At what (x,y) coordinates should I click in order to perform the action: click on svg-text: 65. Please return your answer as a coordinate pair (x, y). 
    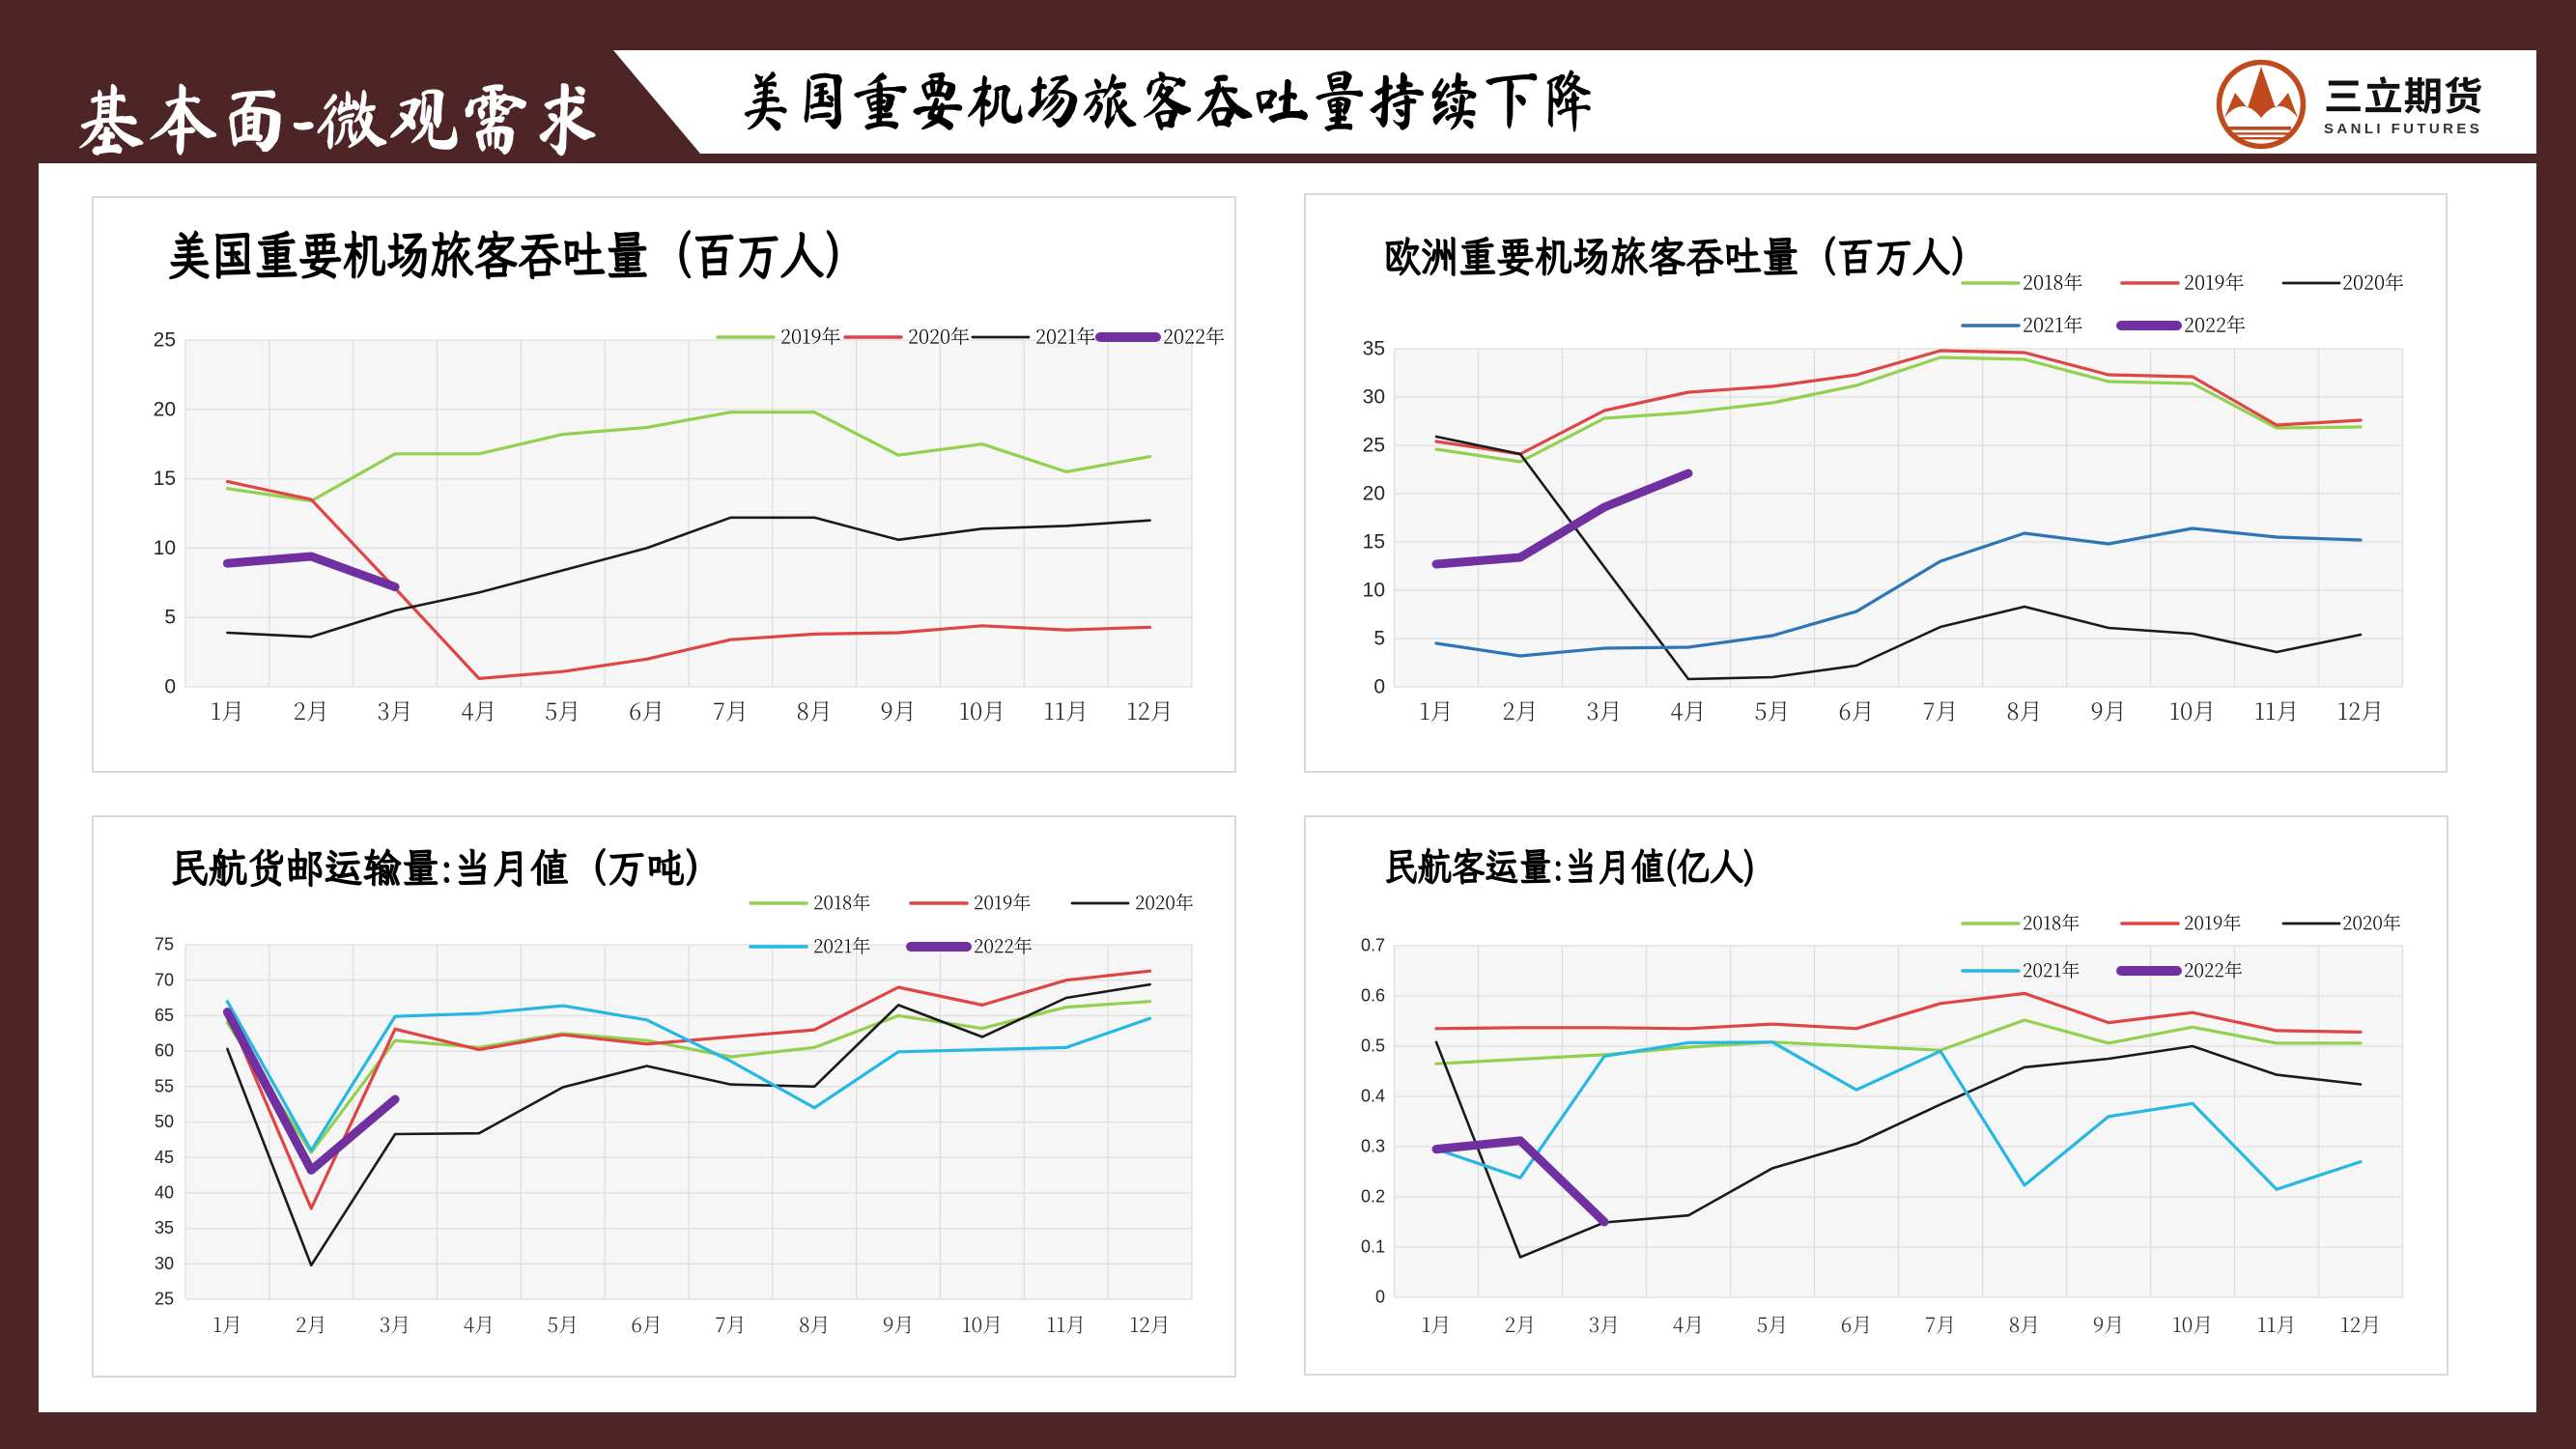
    Looking at the image, I should click on (164, 1015).